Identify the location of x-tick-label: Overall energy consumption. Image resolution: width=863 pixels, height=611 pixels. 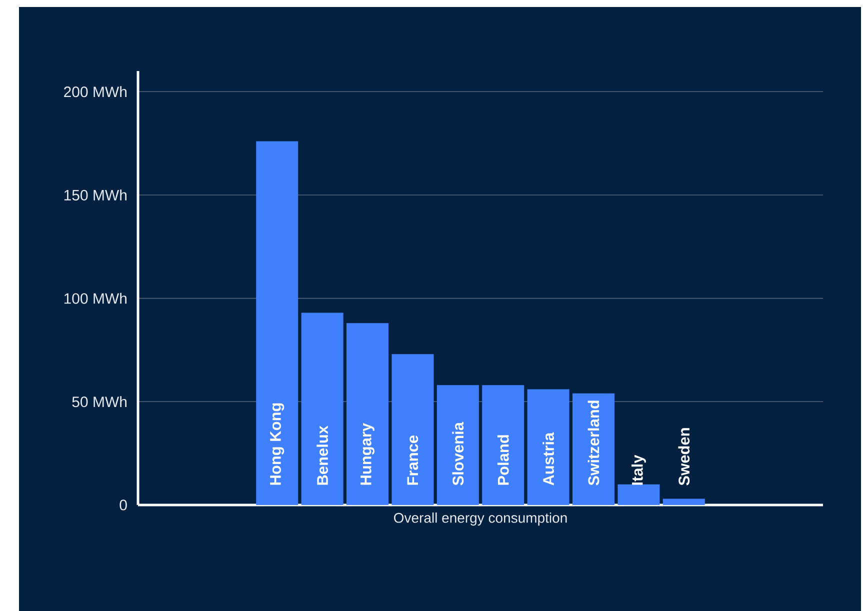
(480, 519).